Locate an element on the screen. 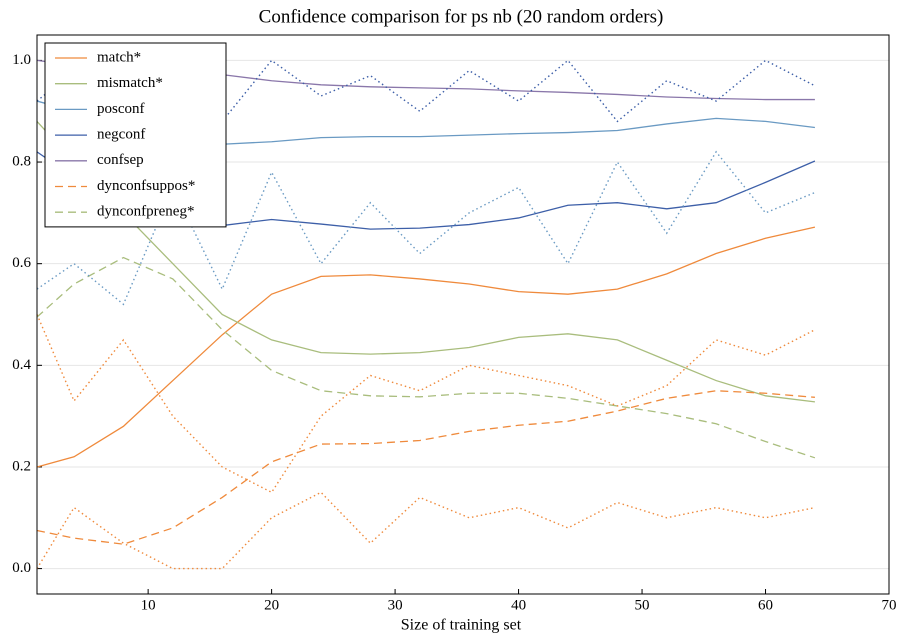 Image resolution: width=906 pixels, height=644 pixels. x-tick-label: 30 is located at coordinates (395, 605).